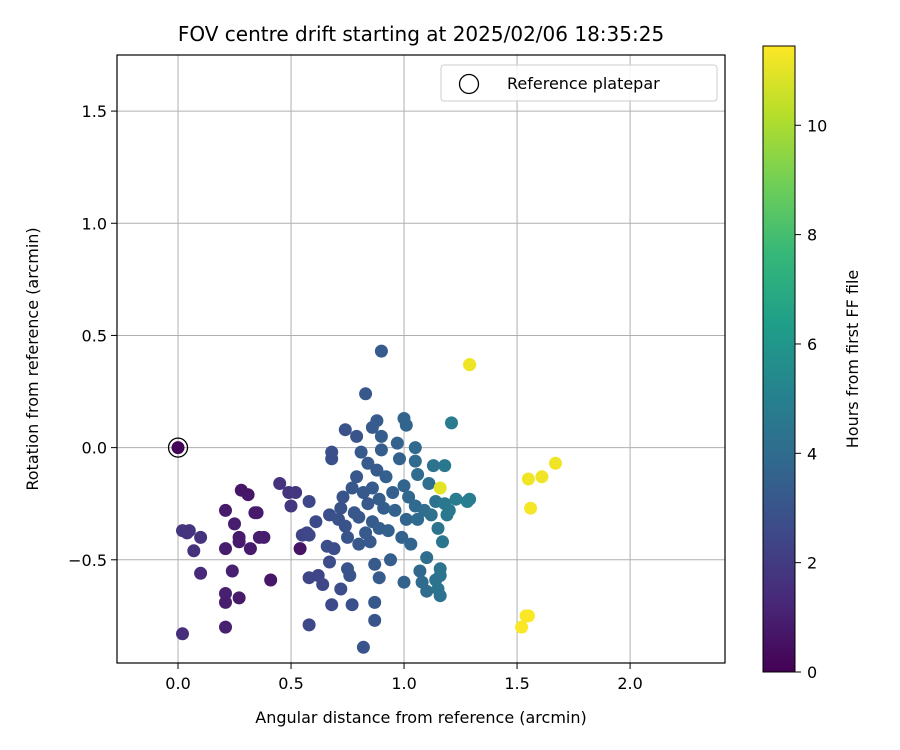 The height and width of the screenshot is (750, 900). Describe the element at coordinates (583, 83) in the screenshot. I see `legend-label-reference: Reference platepar` at that location.